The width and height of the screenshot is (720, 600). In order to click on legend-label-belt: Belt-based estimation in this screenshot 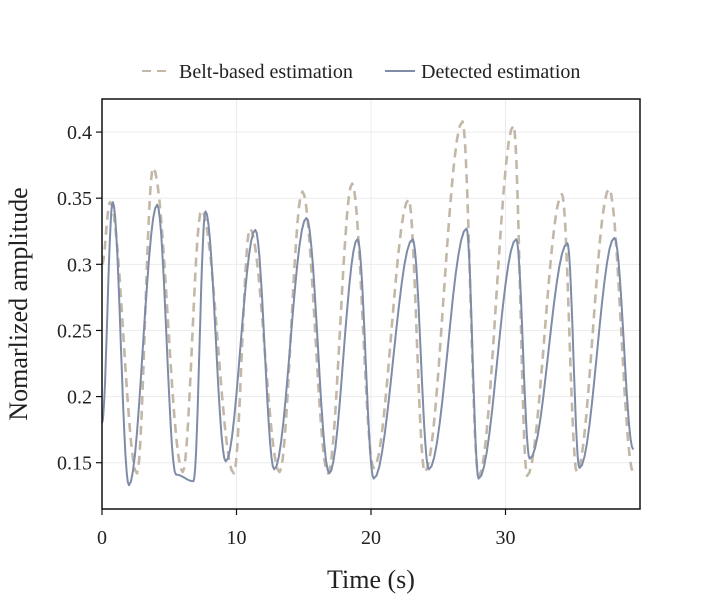, I will do `click(266, 72)`.